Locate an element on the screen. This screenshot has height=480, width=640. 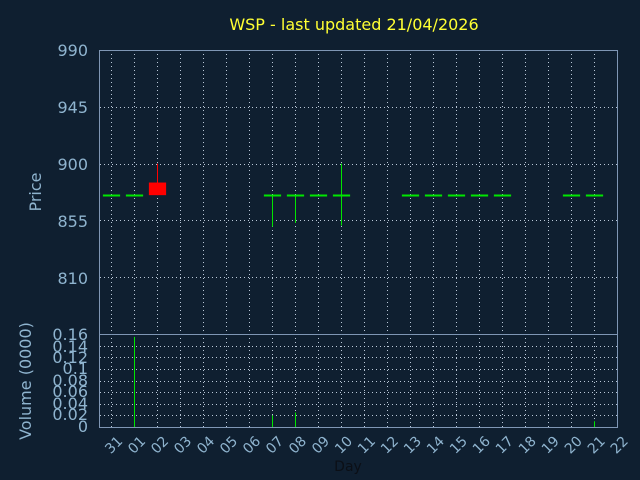
x-axis-label: Day is located at coordinates (348, 467).